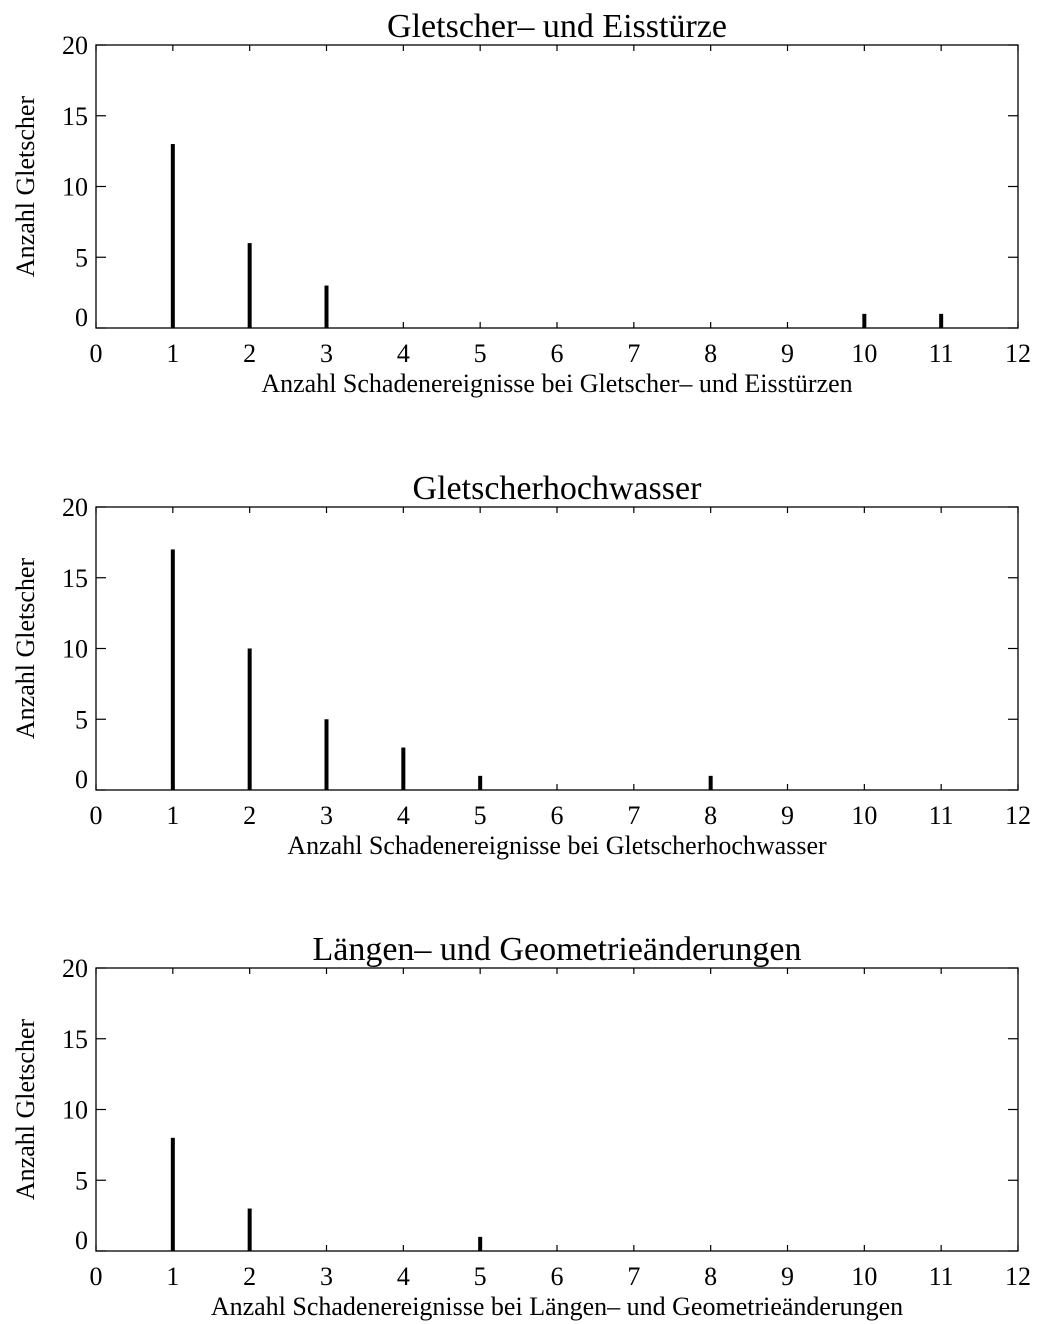  I want to click on chart-title: Längen– und Geometrieänderungen, so click(556, 949).